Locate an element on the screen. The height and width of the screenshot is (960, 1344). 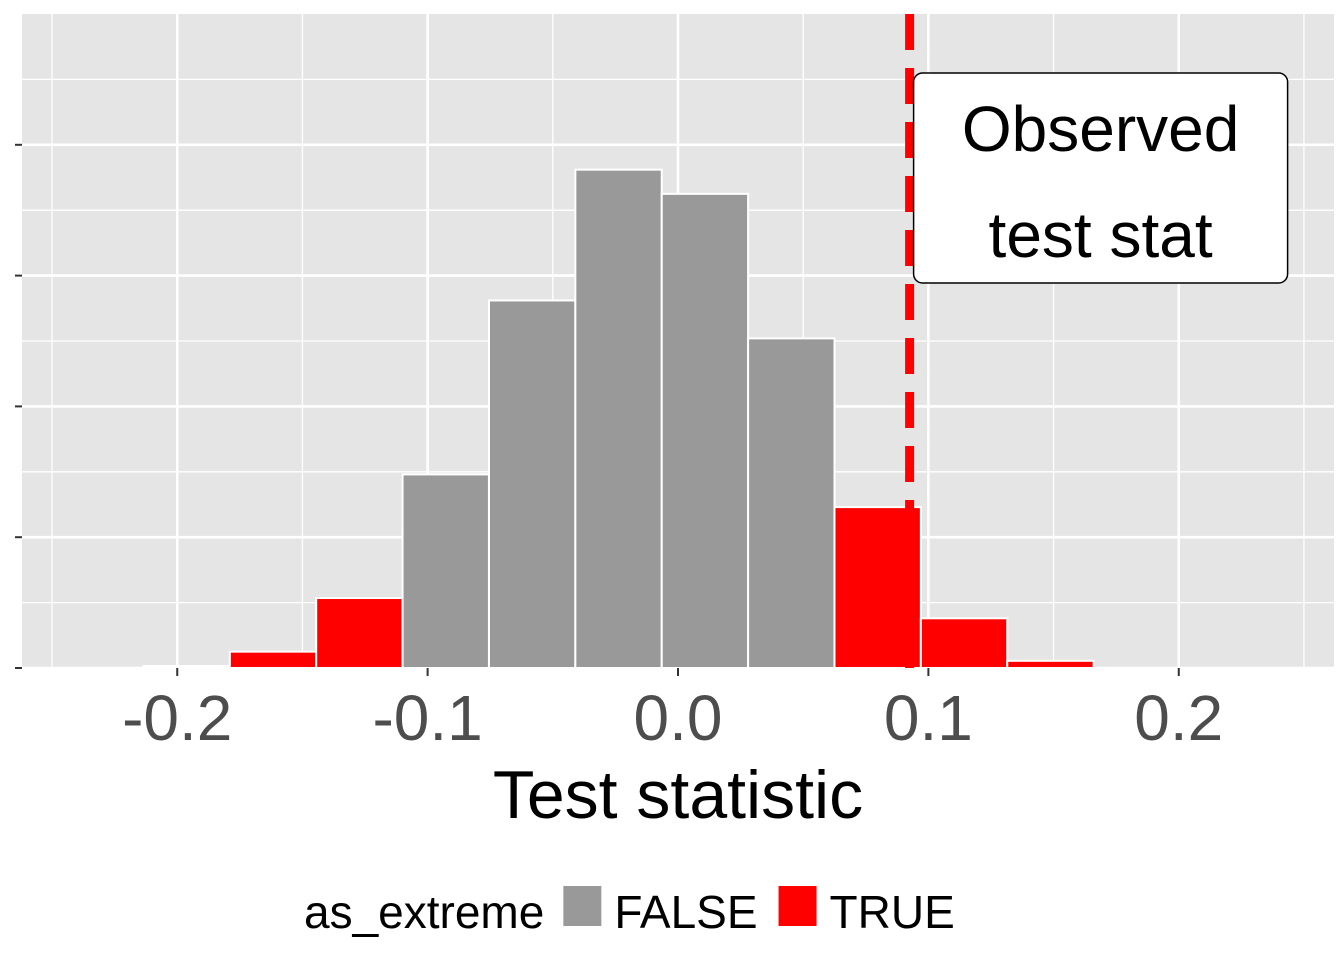
legend-label-true: TRUE is located at coordinates (892, 912).